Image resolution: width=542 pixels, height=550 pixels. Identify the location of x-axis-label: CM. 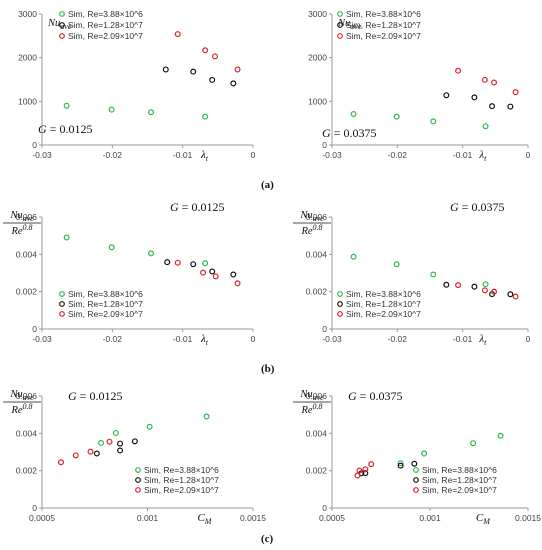
(204, 519).